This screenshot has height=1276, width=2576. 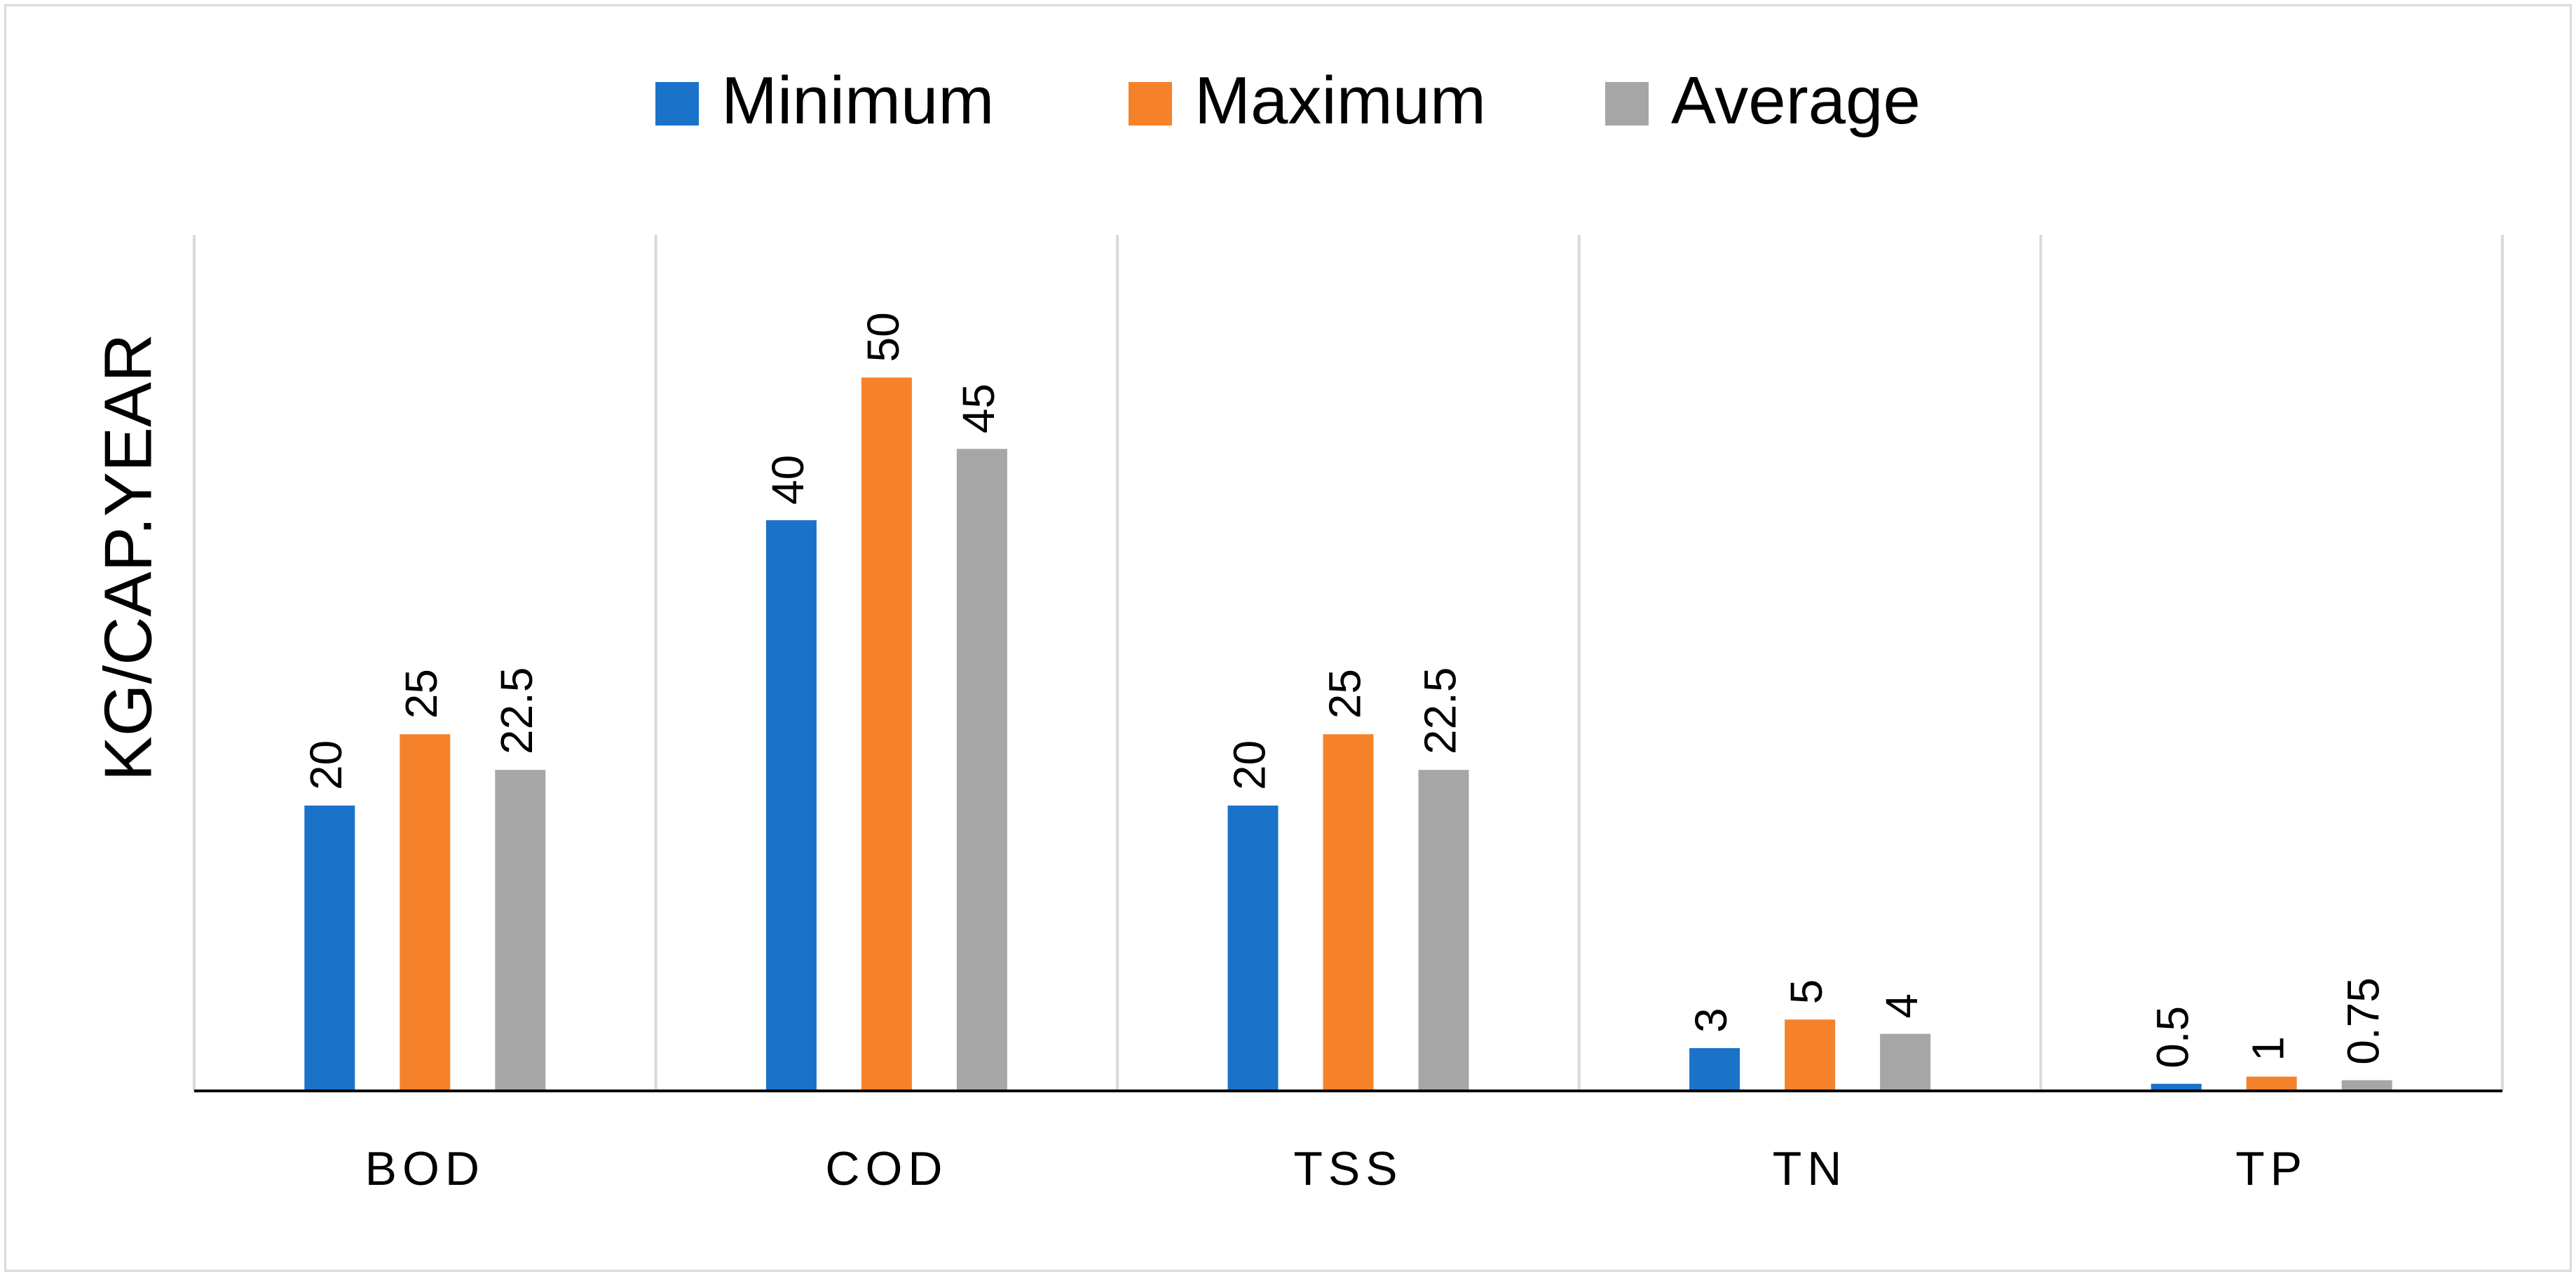 What do you see at coordinates (1348, 912) in the screenshot?
I see `bar-tss-maximum` at bounding box center [1348, 912].